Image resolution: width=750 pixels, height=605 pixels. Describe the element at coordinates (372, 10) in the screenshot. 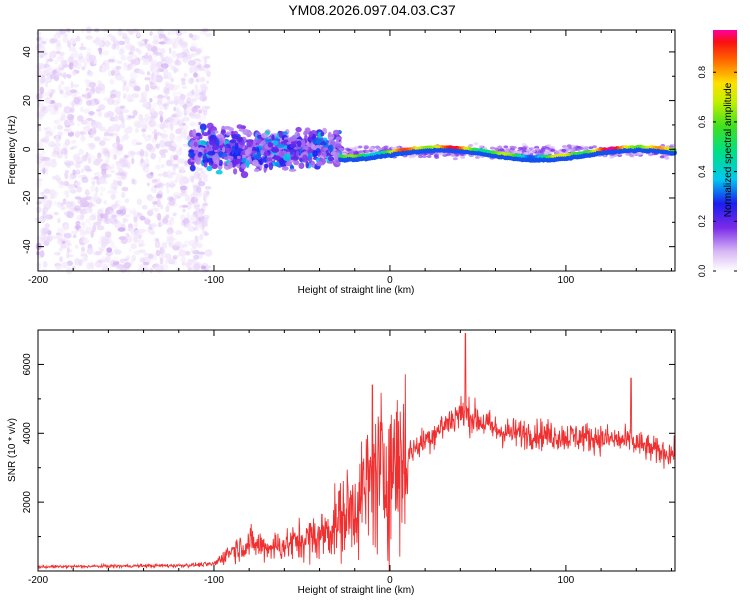

I see `figure-title: YM08.2026.097.04.03.C37` at that location.